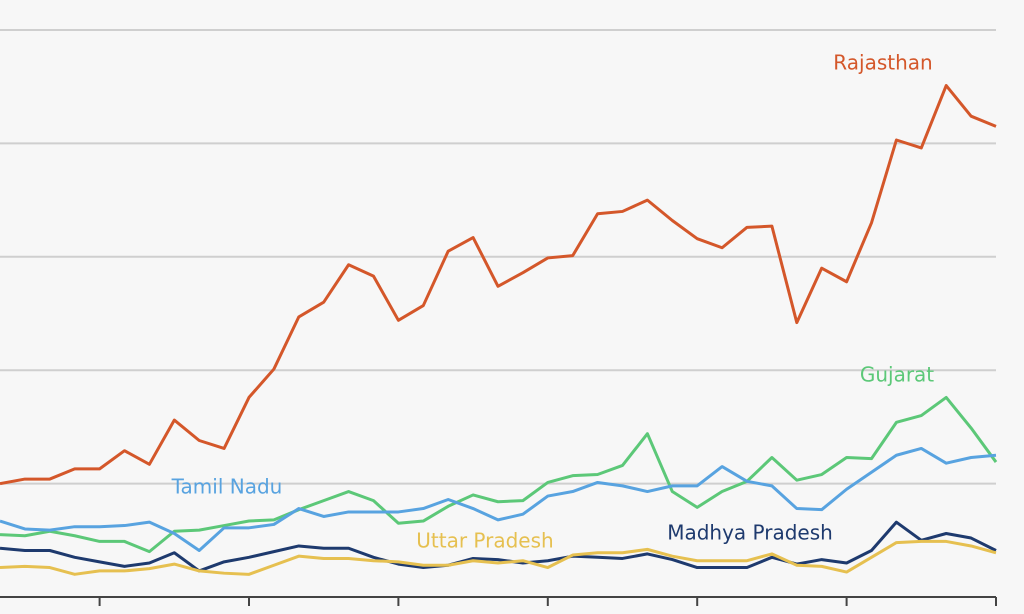 This screenshot has height=614, width=1024. I want to click on series-label: Uttar Pradesh, so click(484, 541).